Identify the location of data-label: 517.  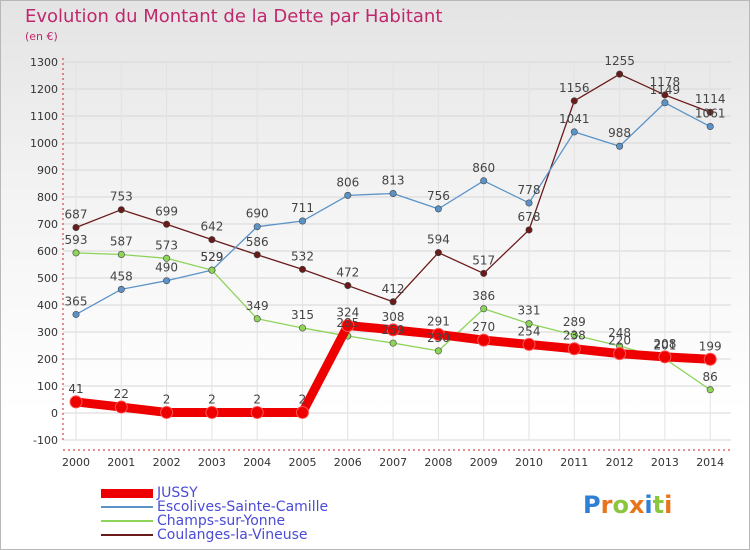
(483, 260).